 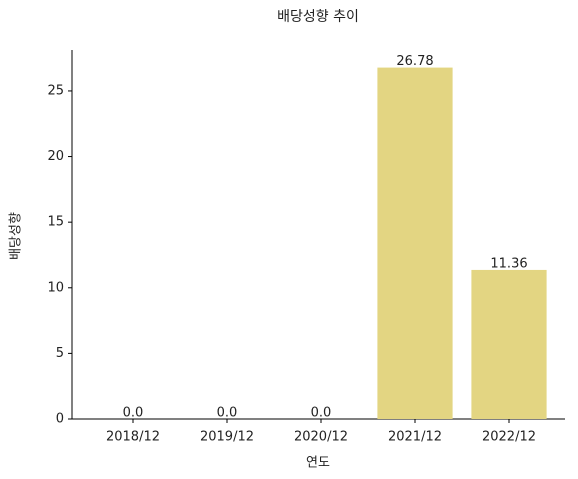 I want to click on x-tick-label: 2022/12, so click(x=509, y=437).